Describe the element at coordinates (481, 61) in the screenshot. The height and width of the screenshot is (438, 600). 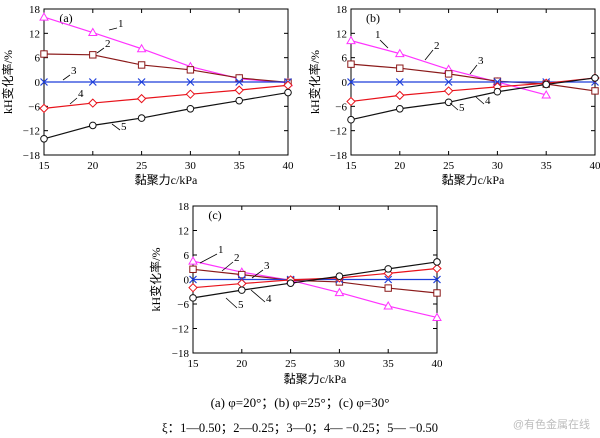
I see `series-label-3: 3` at that location.